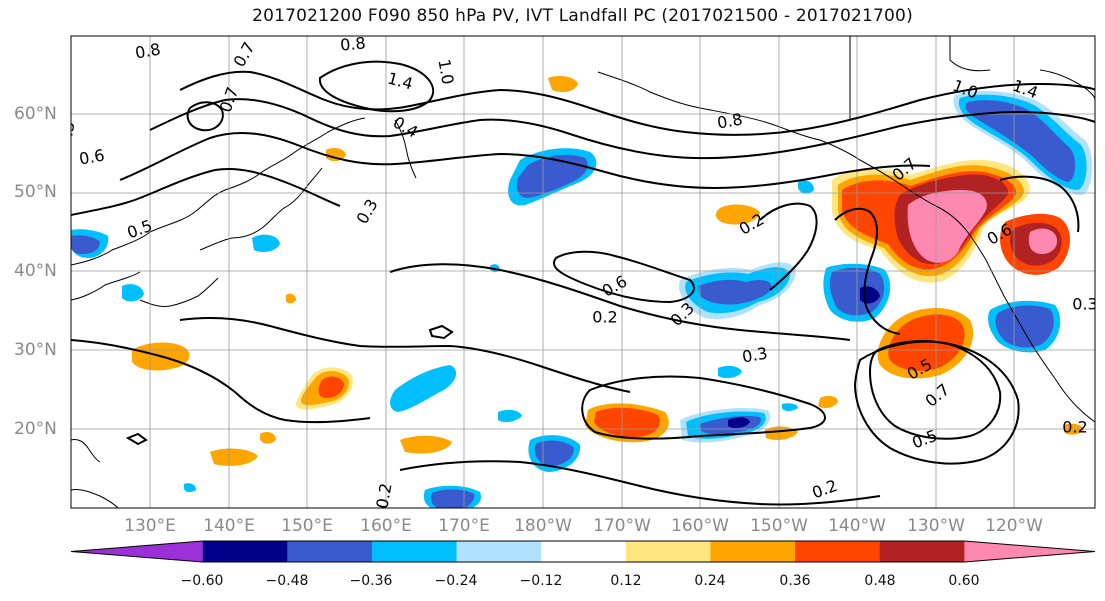 This screenshot has width=1105, height=601. What do you see at coordinates (386, 526) in the screenshot?
I see `lon-label-160e: 160°E` at bounding box center [386, 526].